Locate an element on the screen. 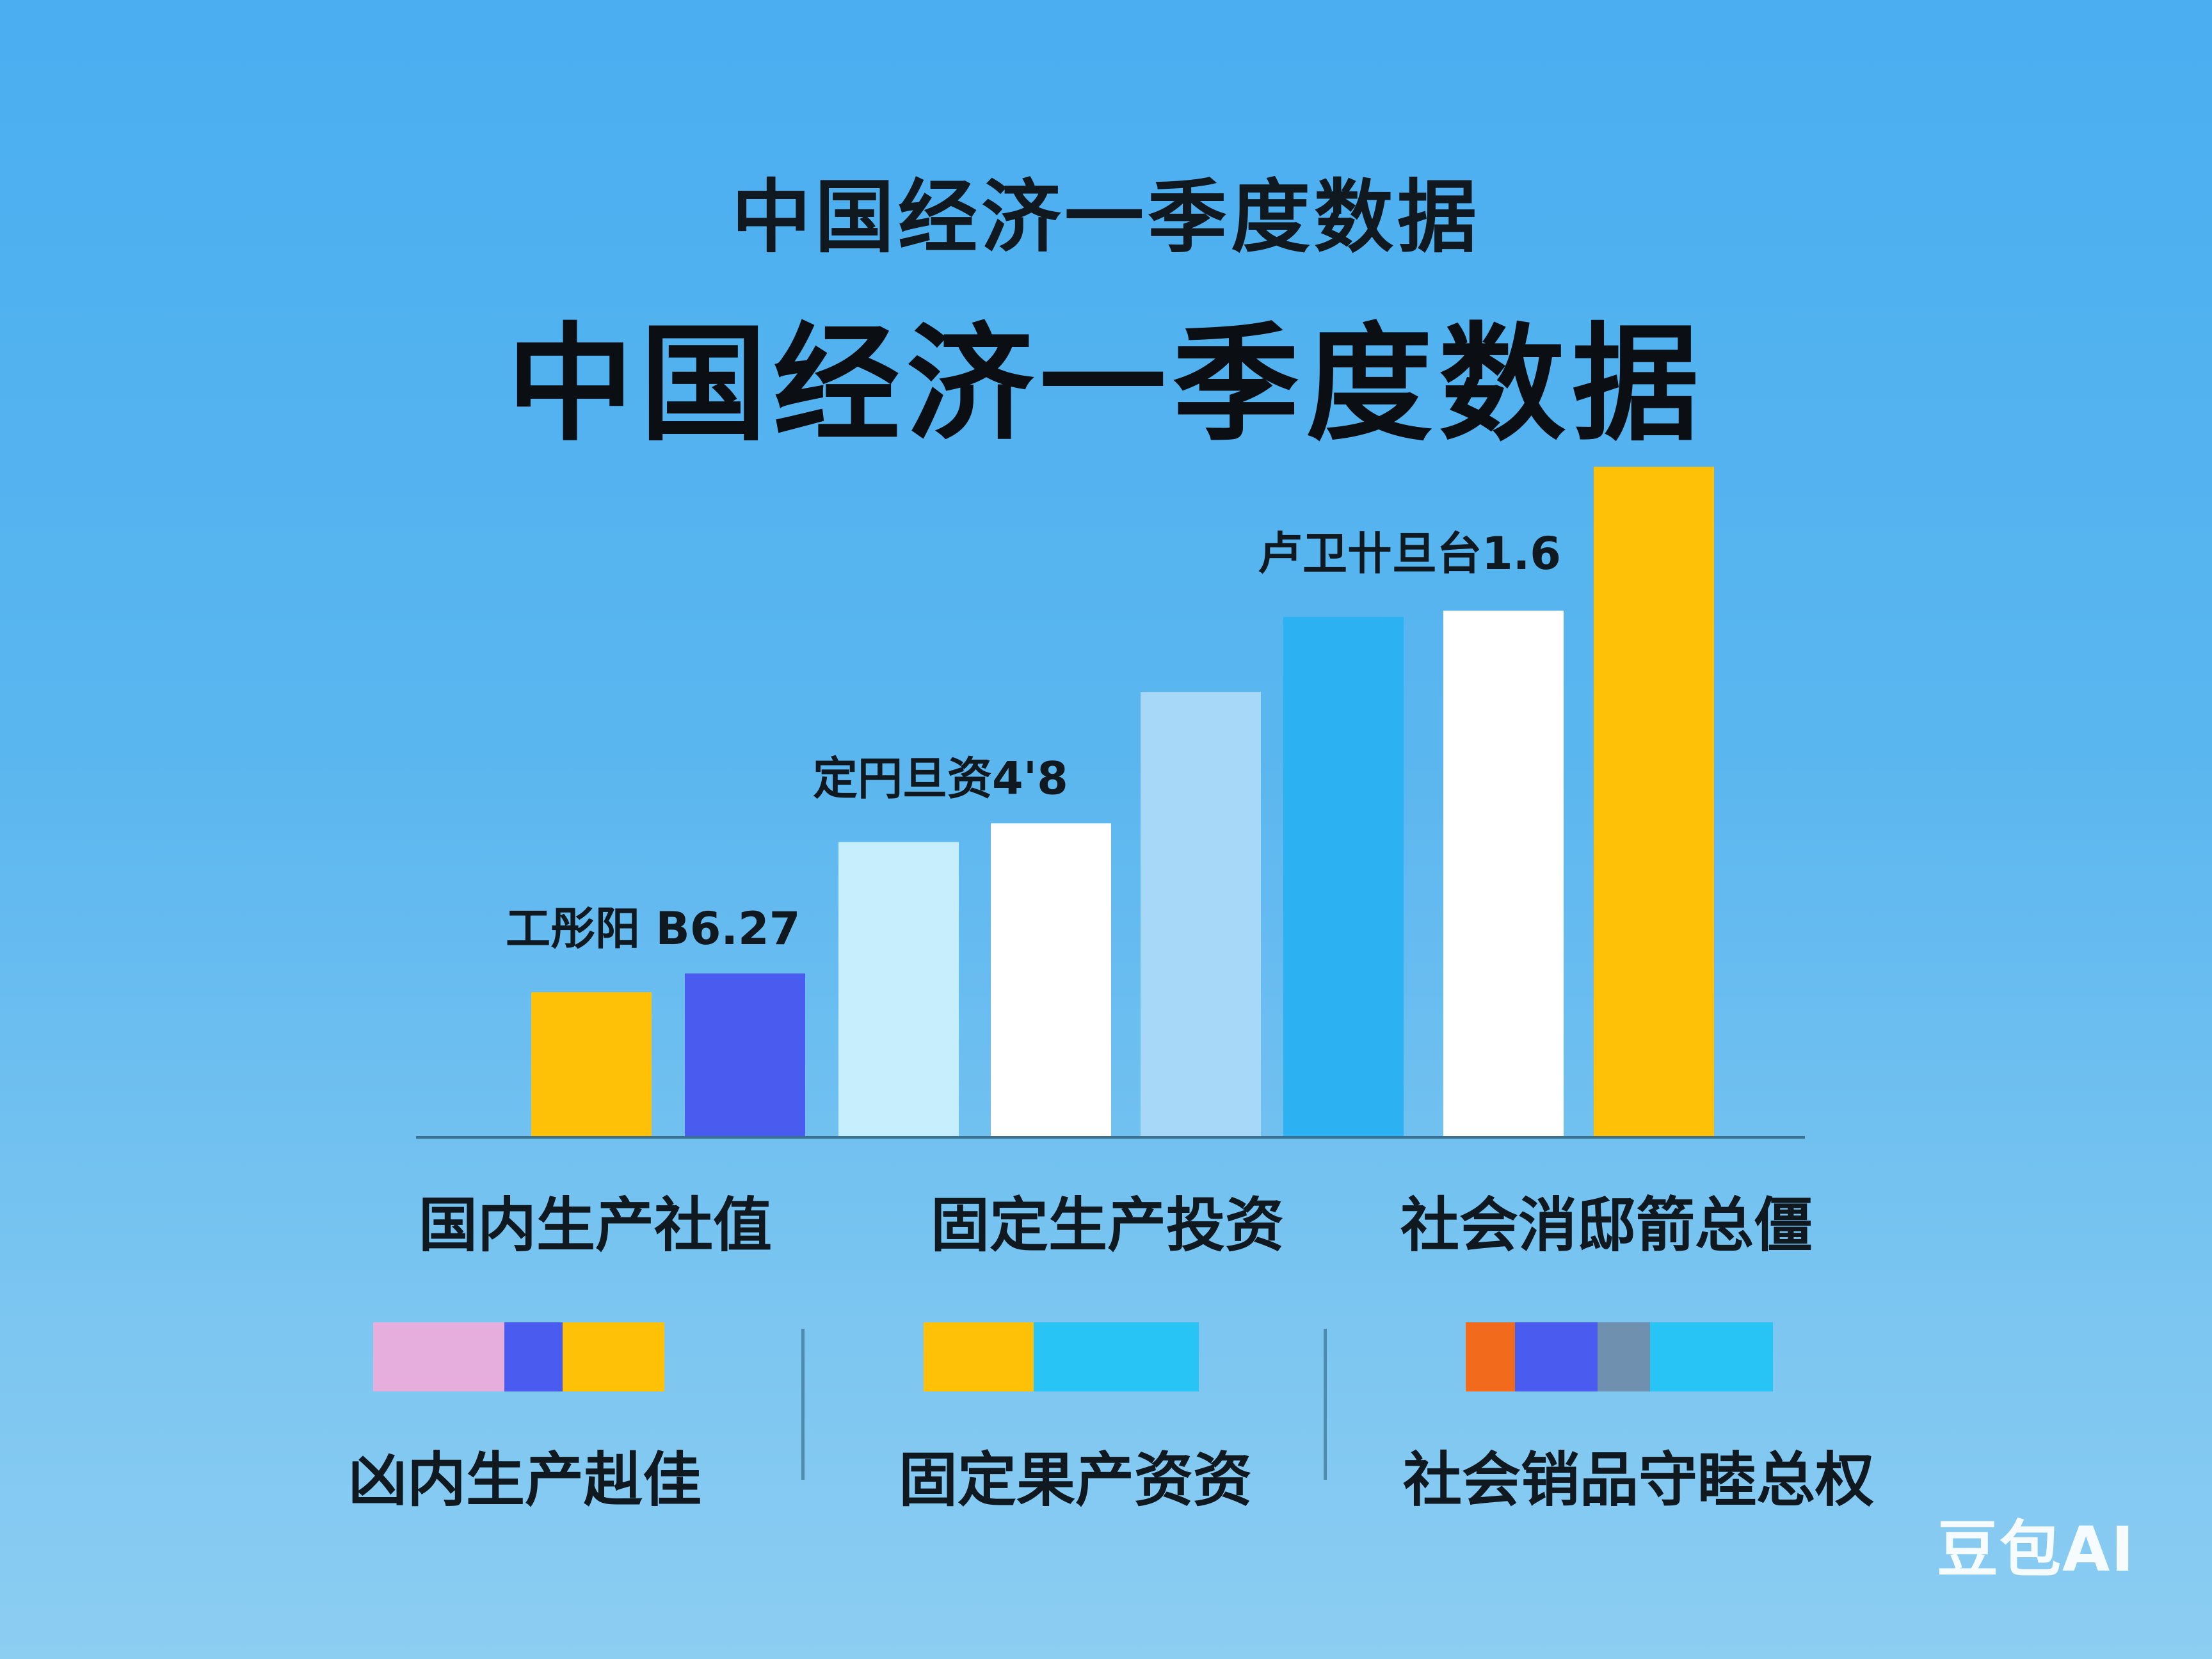  category-label-investment: 固定生产投资 is located at coordinates (1107, 1225).